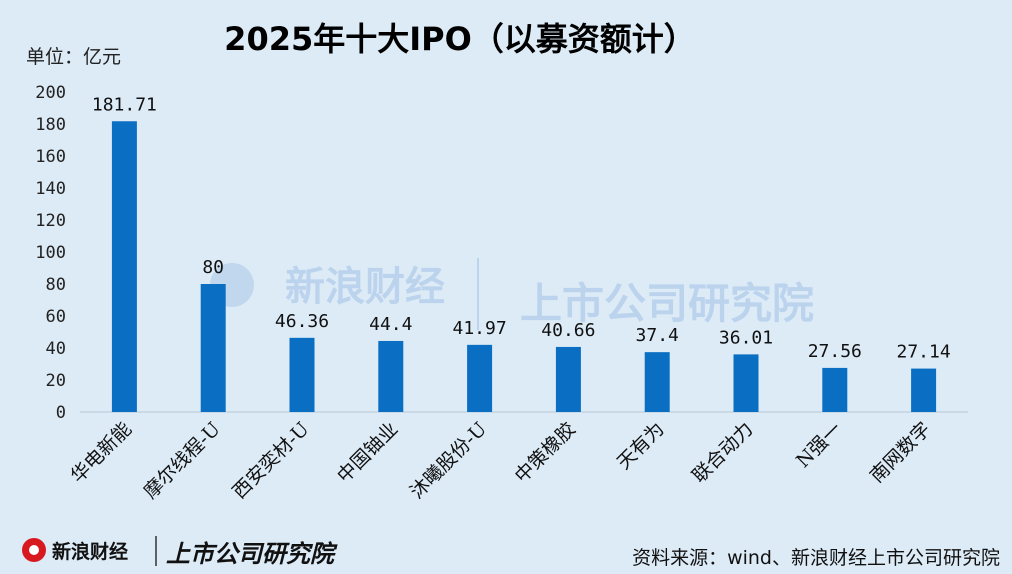 Image resolution: width=1012 pixels, height=574 pixels. I want to click on data-label: 27.14, so click(924, 352).